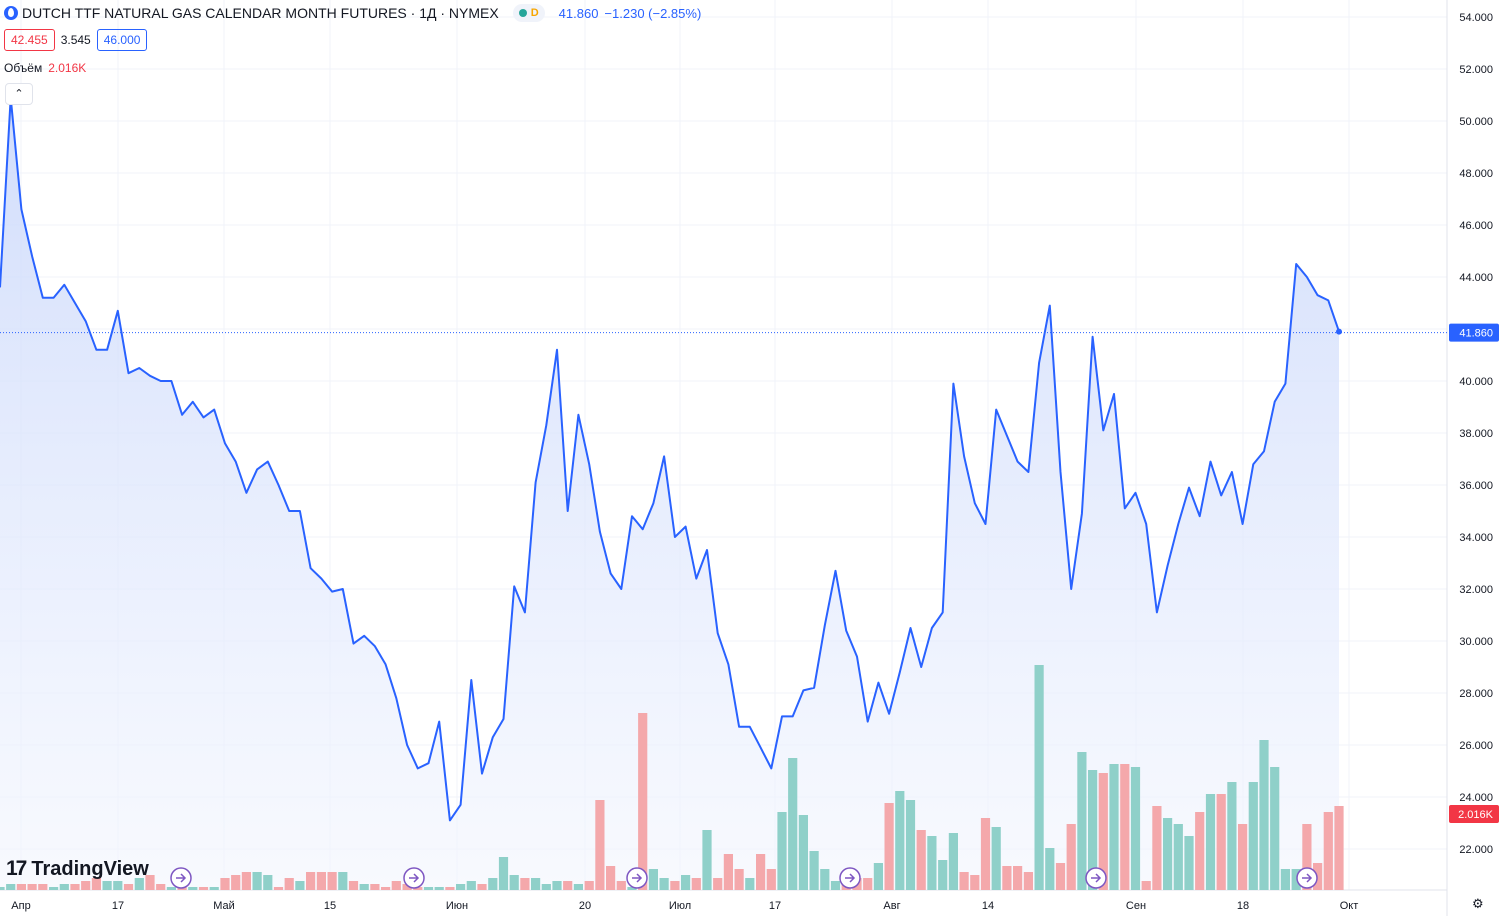 This screenshot has height=916, width=1503. I want to click on x-tick-label: Май, so click(224, 906).